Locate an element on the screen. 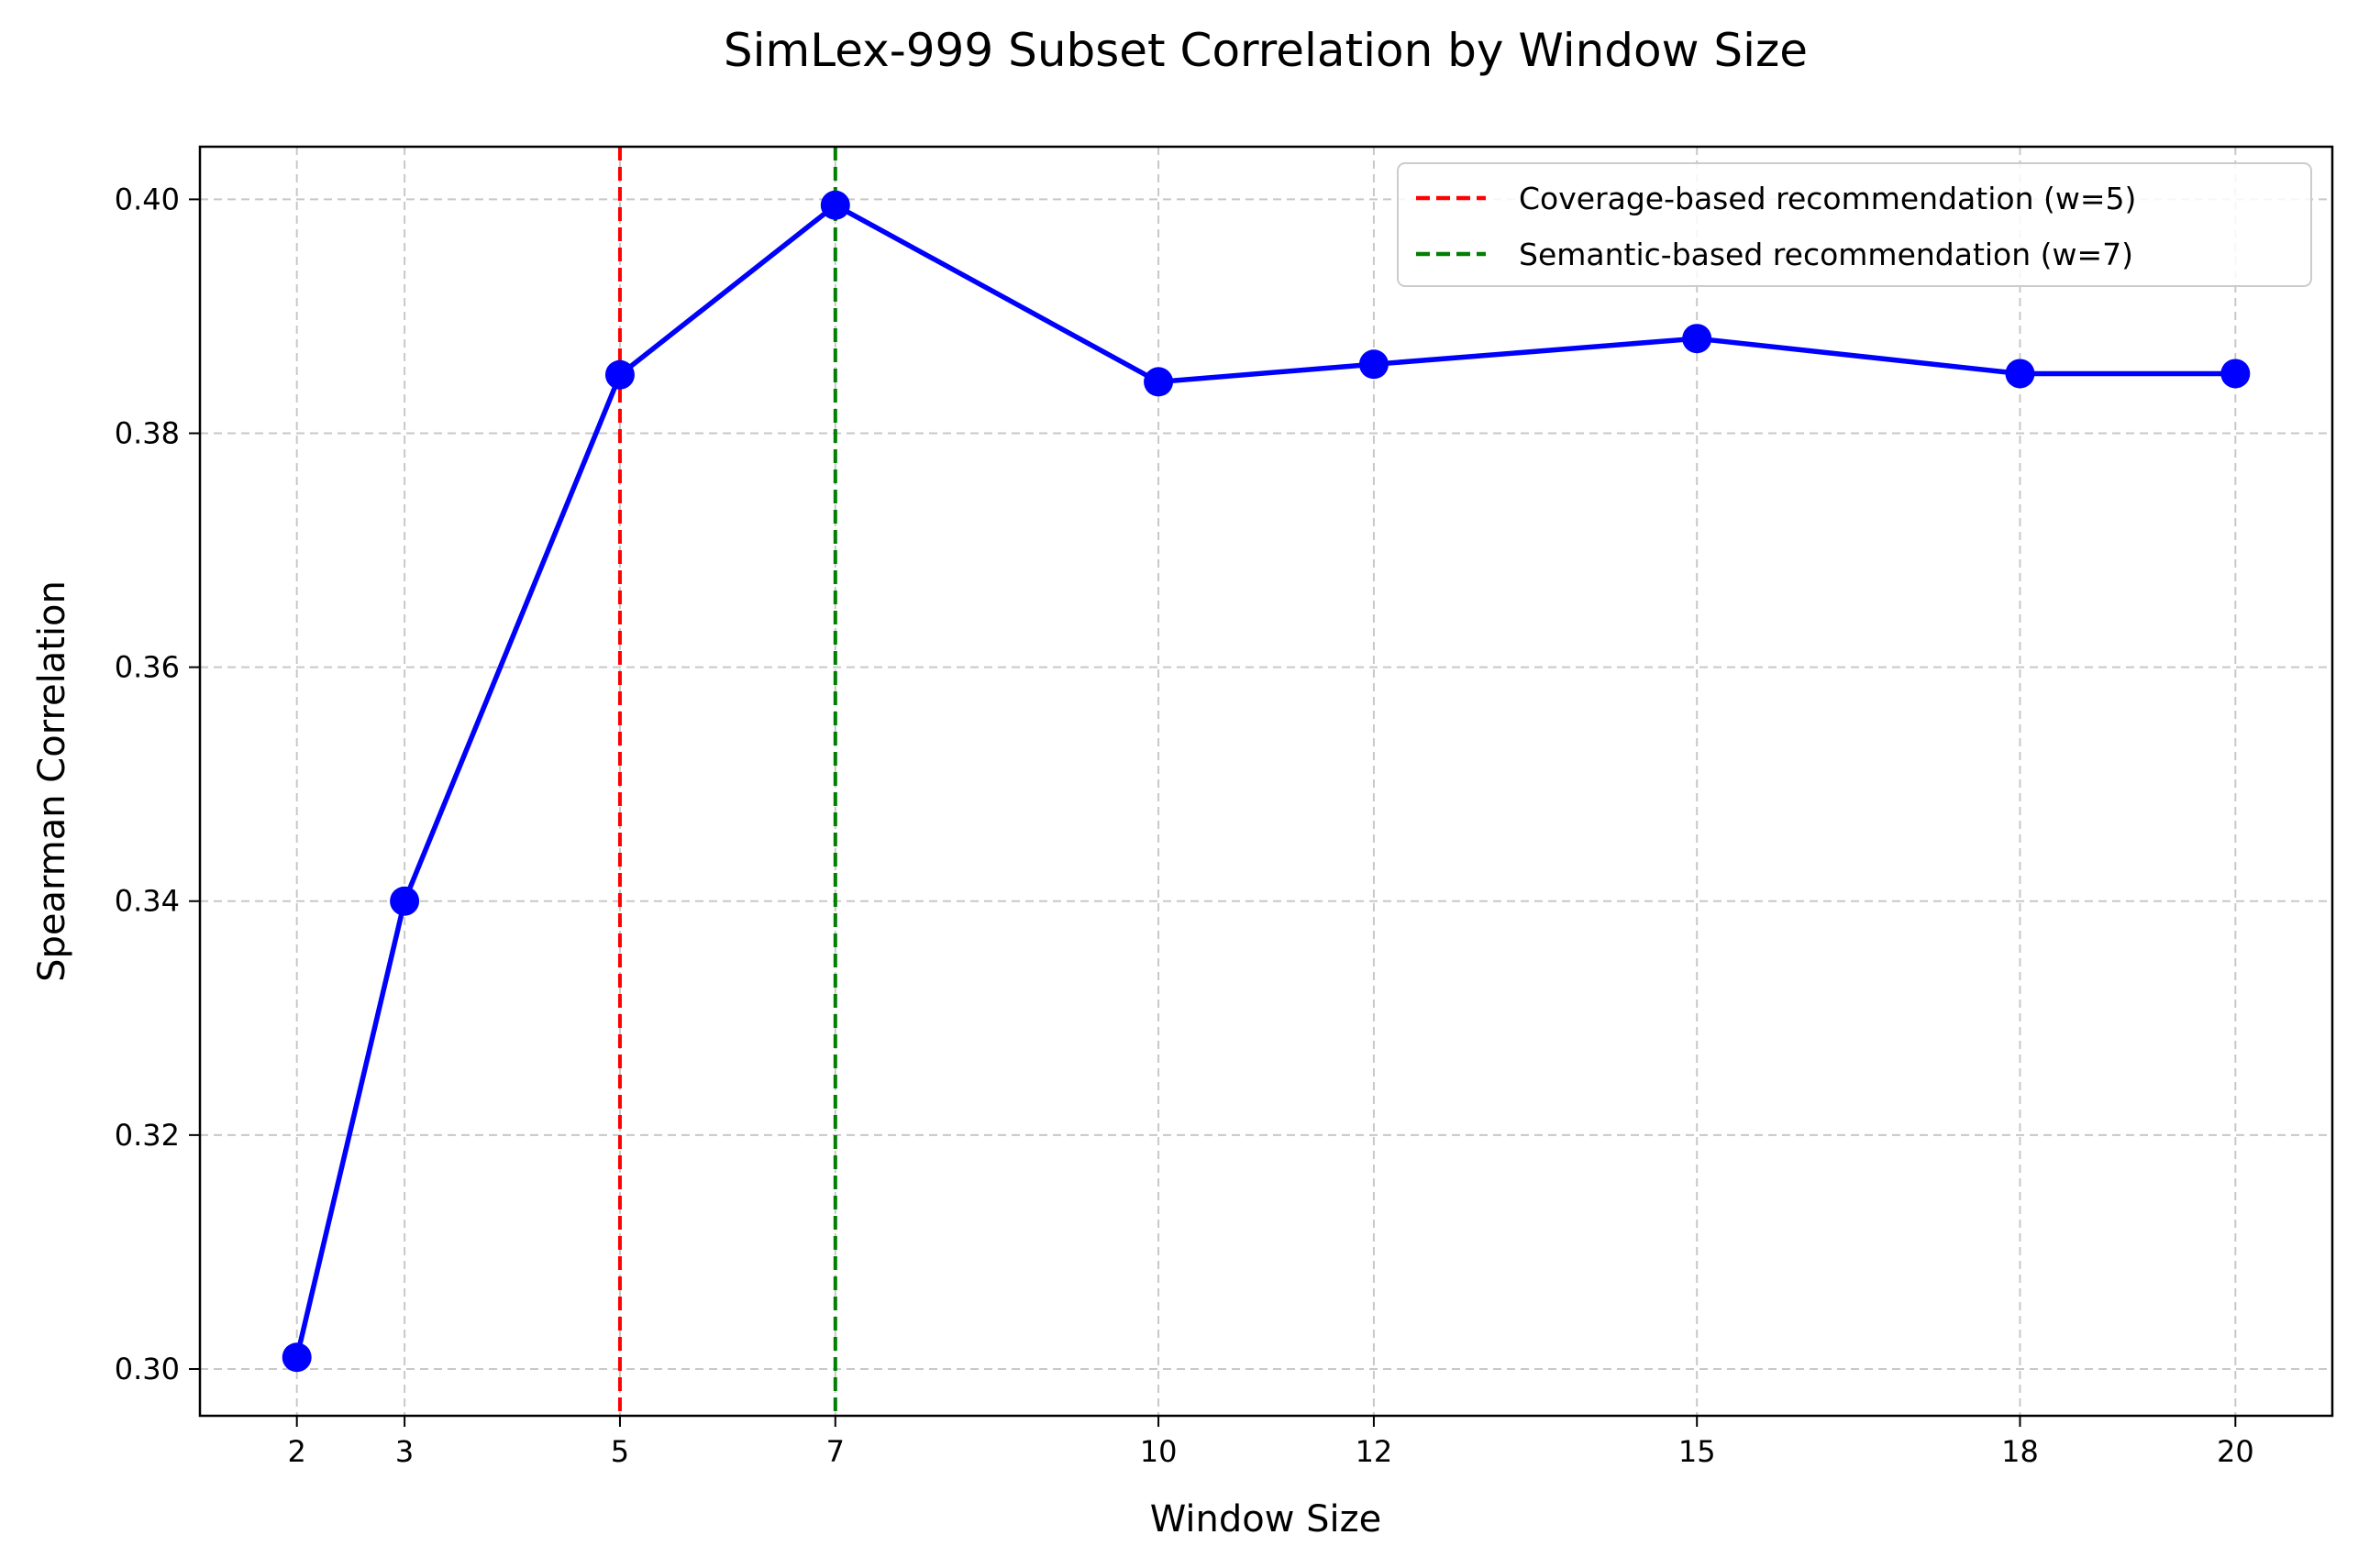 This screenshot has width=2358, height=1568. x-tick-label: 20 is located at coordinates (2235, 1451).